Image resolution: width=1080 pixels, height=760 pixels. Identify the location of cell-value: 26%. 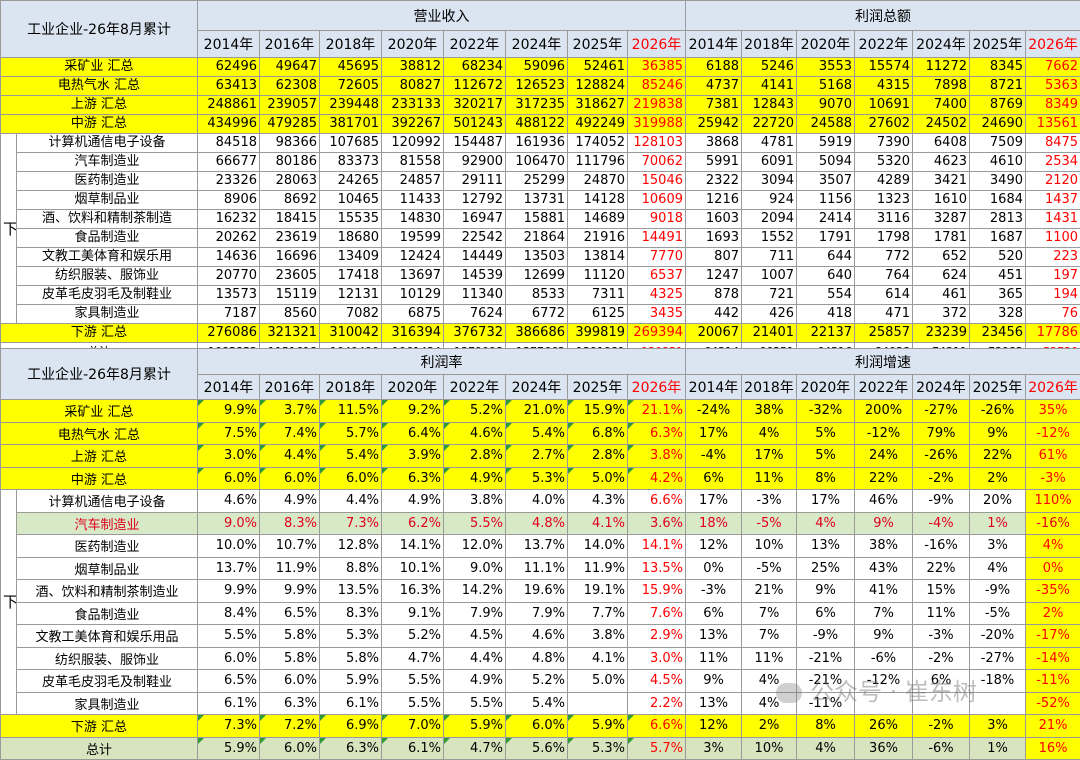
(884, 726).